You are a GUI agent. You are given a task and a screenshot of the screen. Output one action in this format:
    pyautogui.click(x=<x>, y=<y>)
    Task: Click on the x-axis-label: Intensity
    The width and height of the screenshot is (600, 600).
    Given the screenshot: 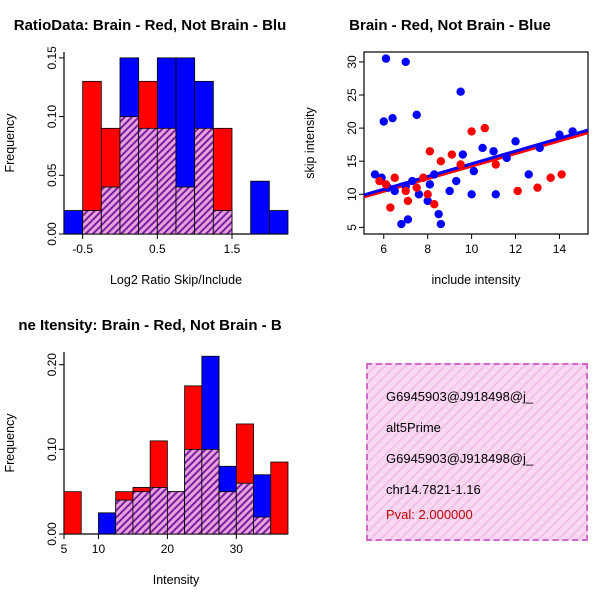 What is the action you would take?
    pyautogui.click(x=176, y=580)
    